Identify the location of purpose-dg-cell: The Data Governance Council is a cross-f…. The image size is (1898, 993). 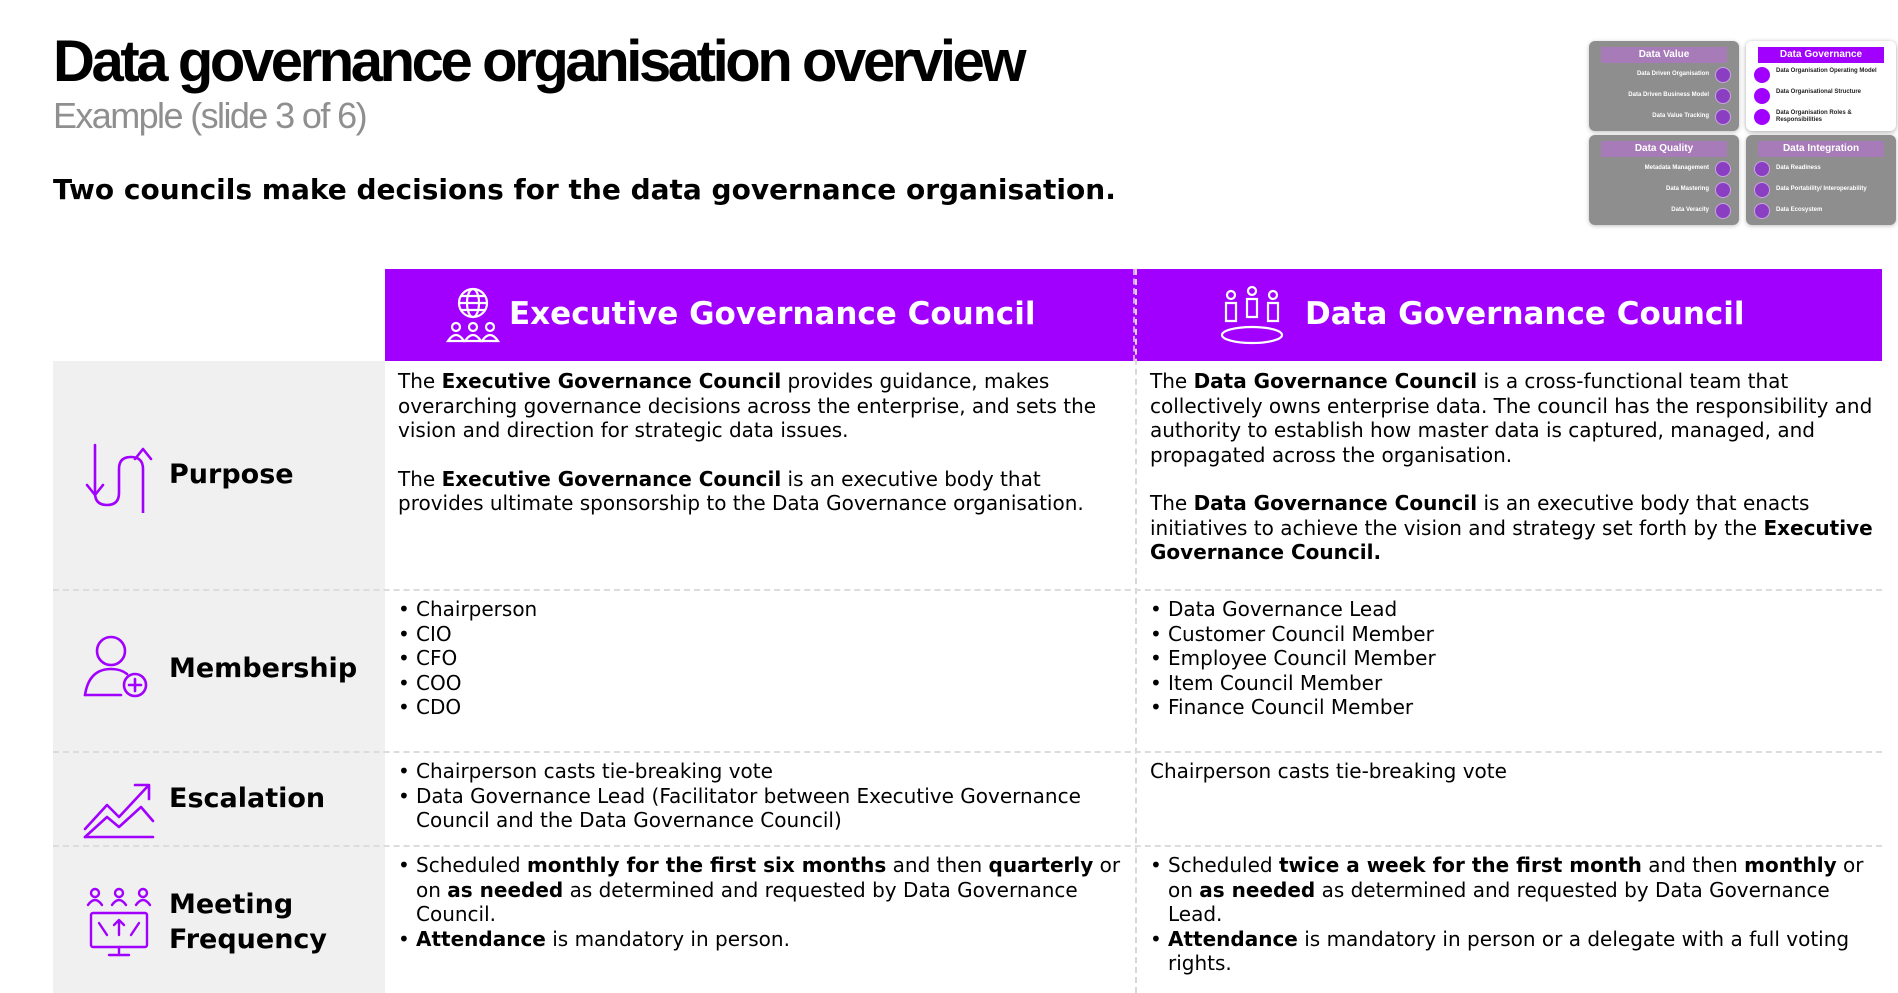
(1513, 467).